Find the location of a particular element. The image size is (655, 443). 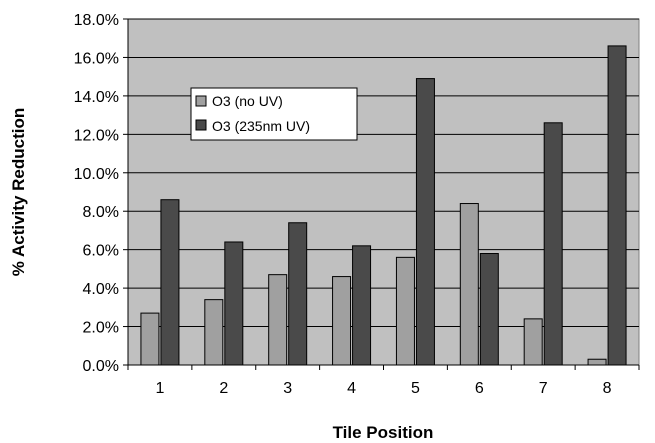

y-tick-label: 18.0% is located at coordinates (96, 20).